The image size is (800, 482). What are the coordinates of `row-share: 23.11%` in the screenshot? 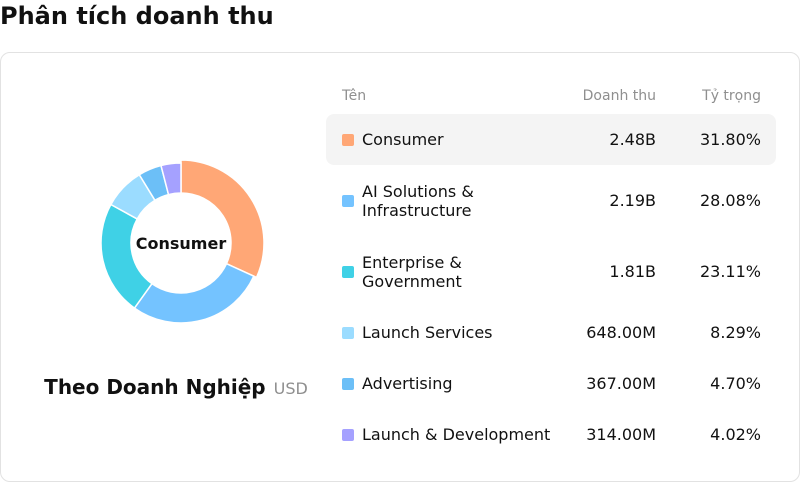 It's located at (730, 271).